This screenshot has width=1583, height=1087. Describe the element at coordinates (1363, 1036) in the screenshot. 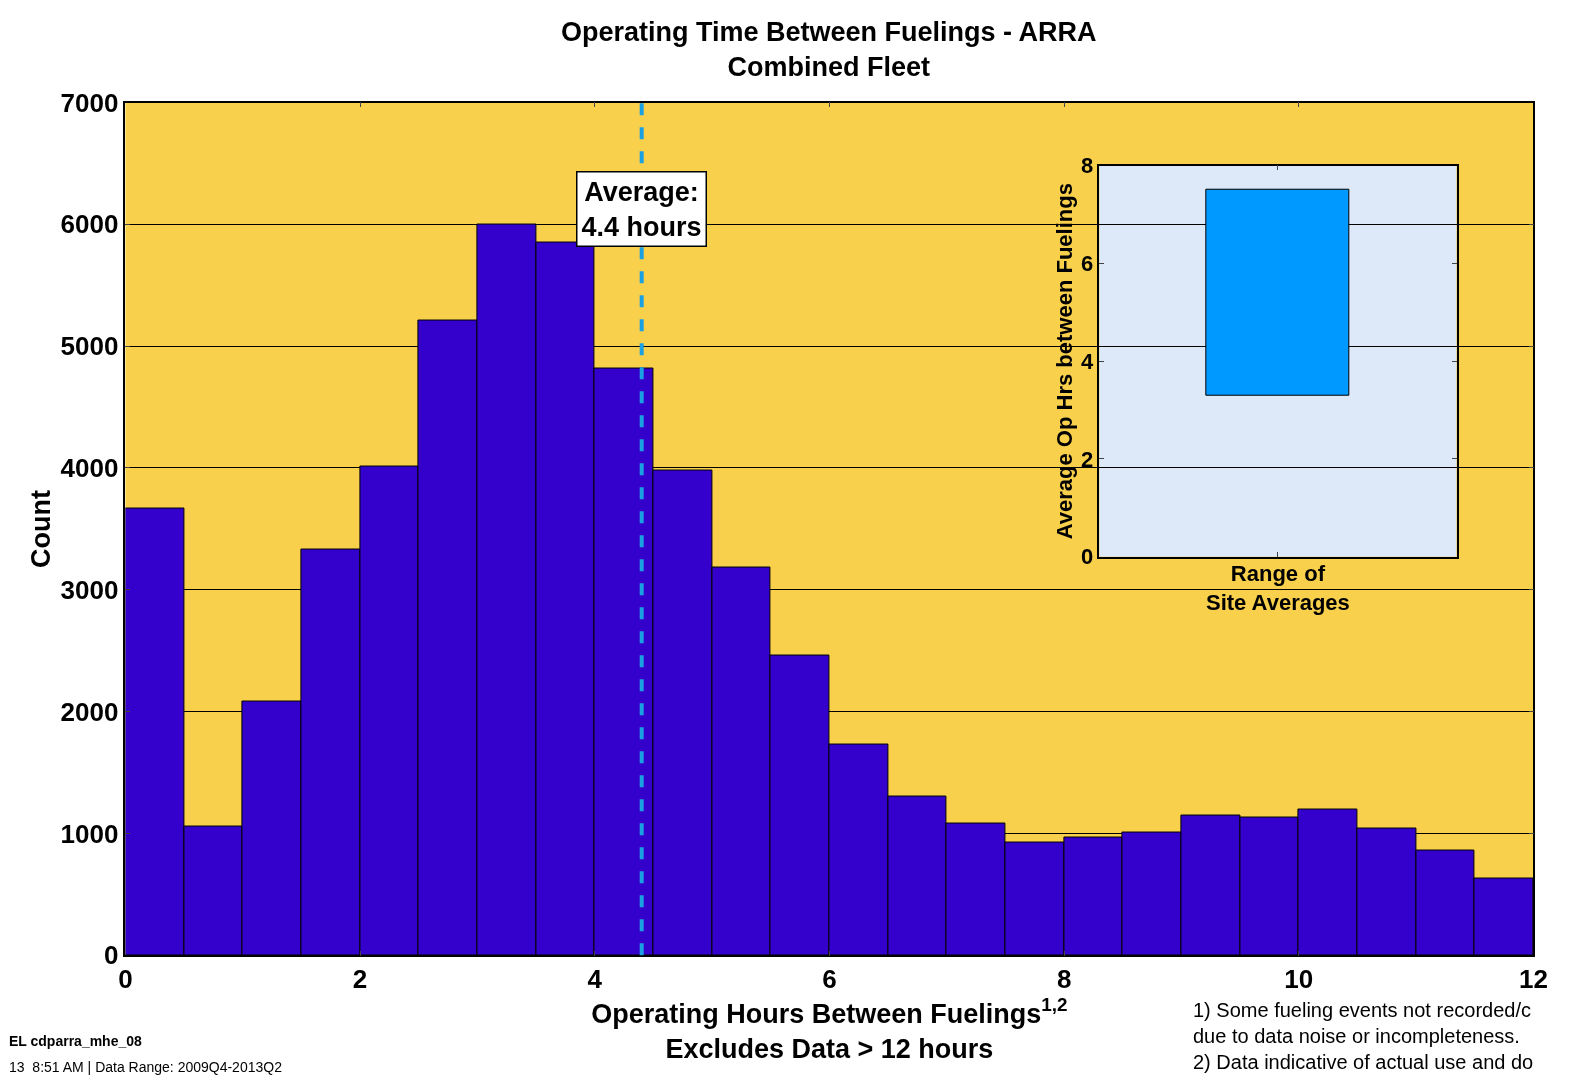

I see `text: 1) Some fueling events not recorded/c due to data noise or incompleteness. 2) Data indicative of actual use and do` at that location.